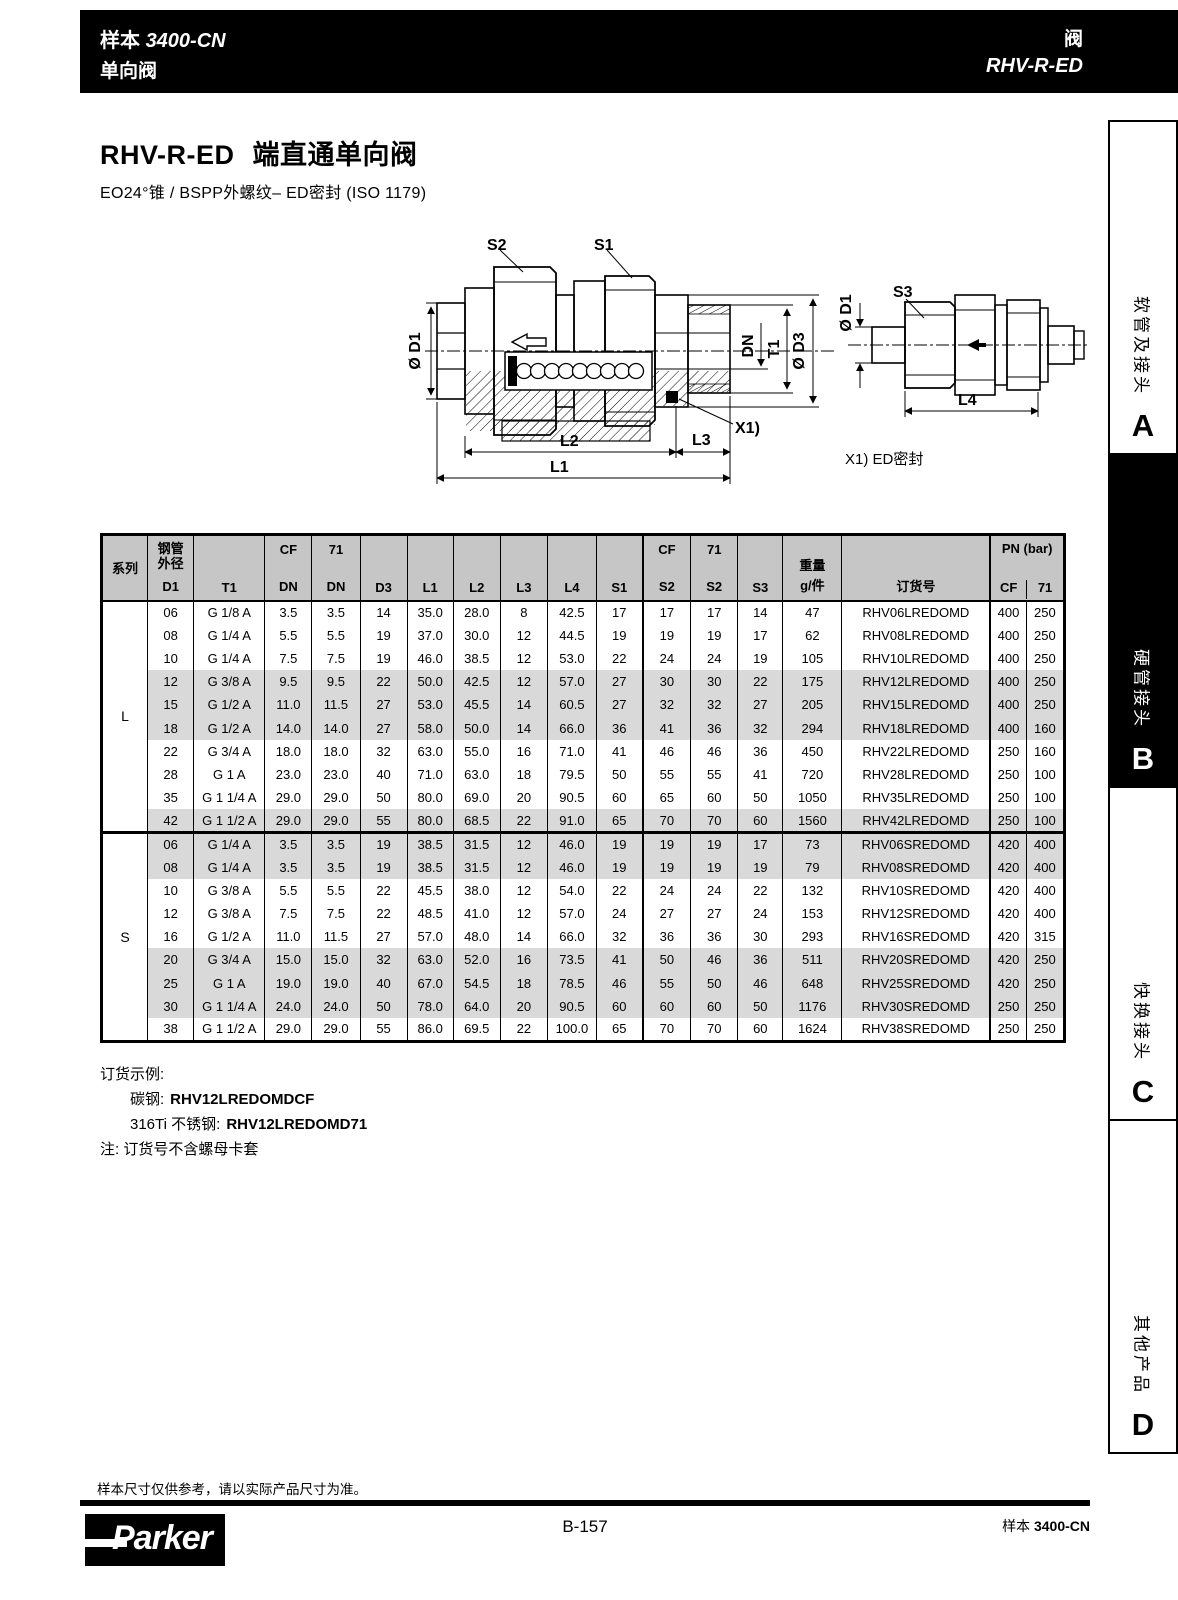 The height and width of the screenshot is (1600, 1178). I want to click on table-cell: 69.0, so click(476, 798).